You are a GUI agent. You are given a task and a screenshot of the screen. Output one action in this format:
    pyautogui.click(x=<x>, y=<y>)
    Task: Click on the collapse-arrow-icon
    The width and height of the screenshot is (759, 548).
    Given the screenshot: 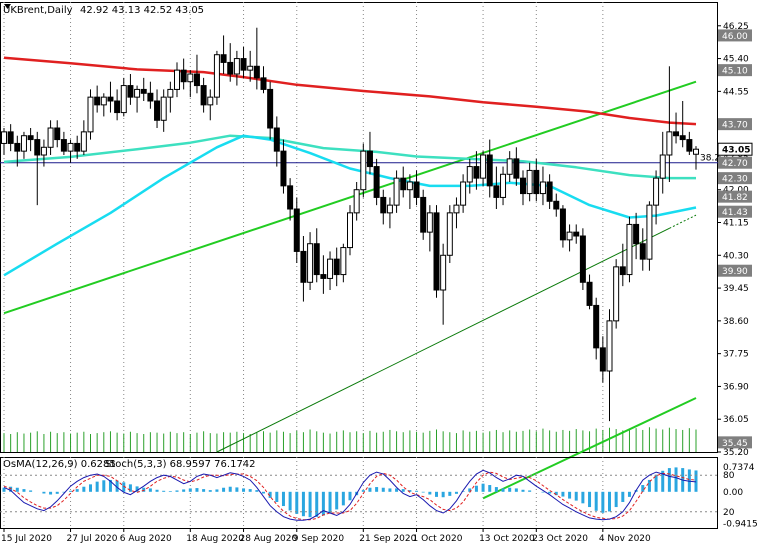 What is the action you would take?
    pyautogui.click(x=7, y=6)
    